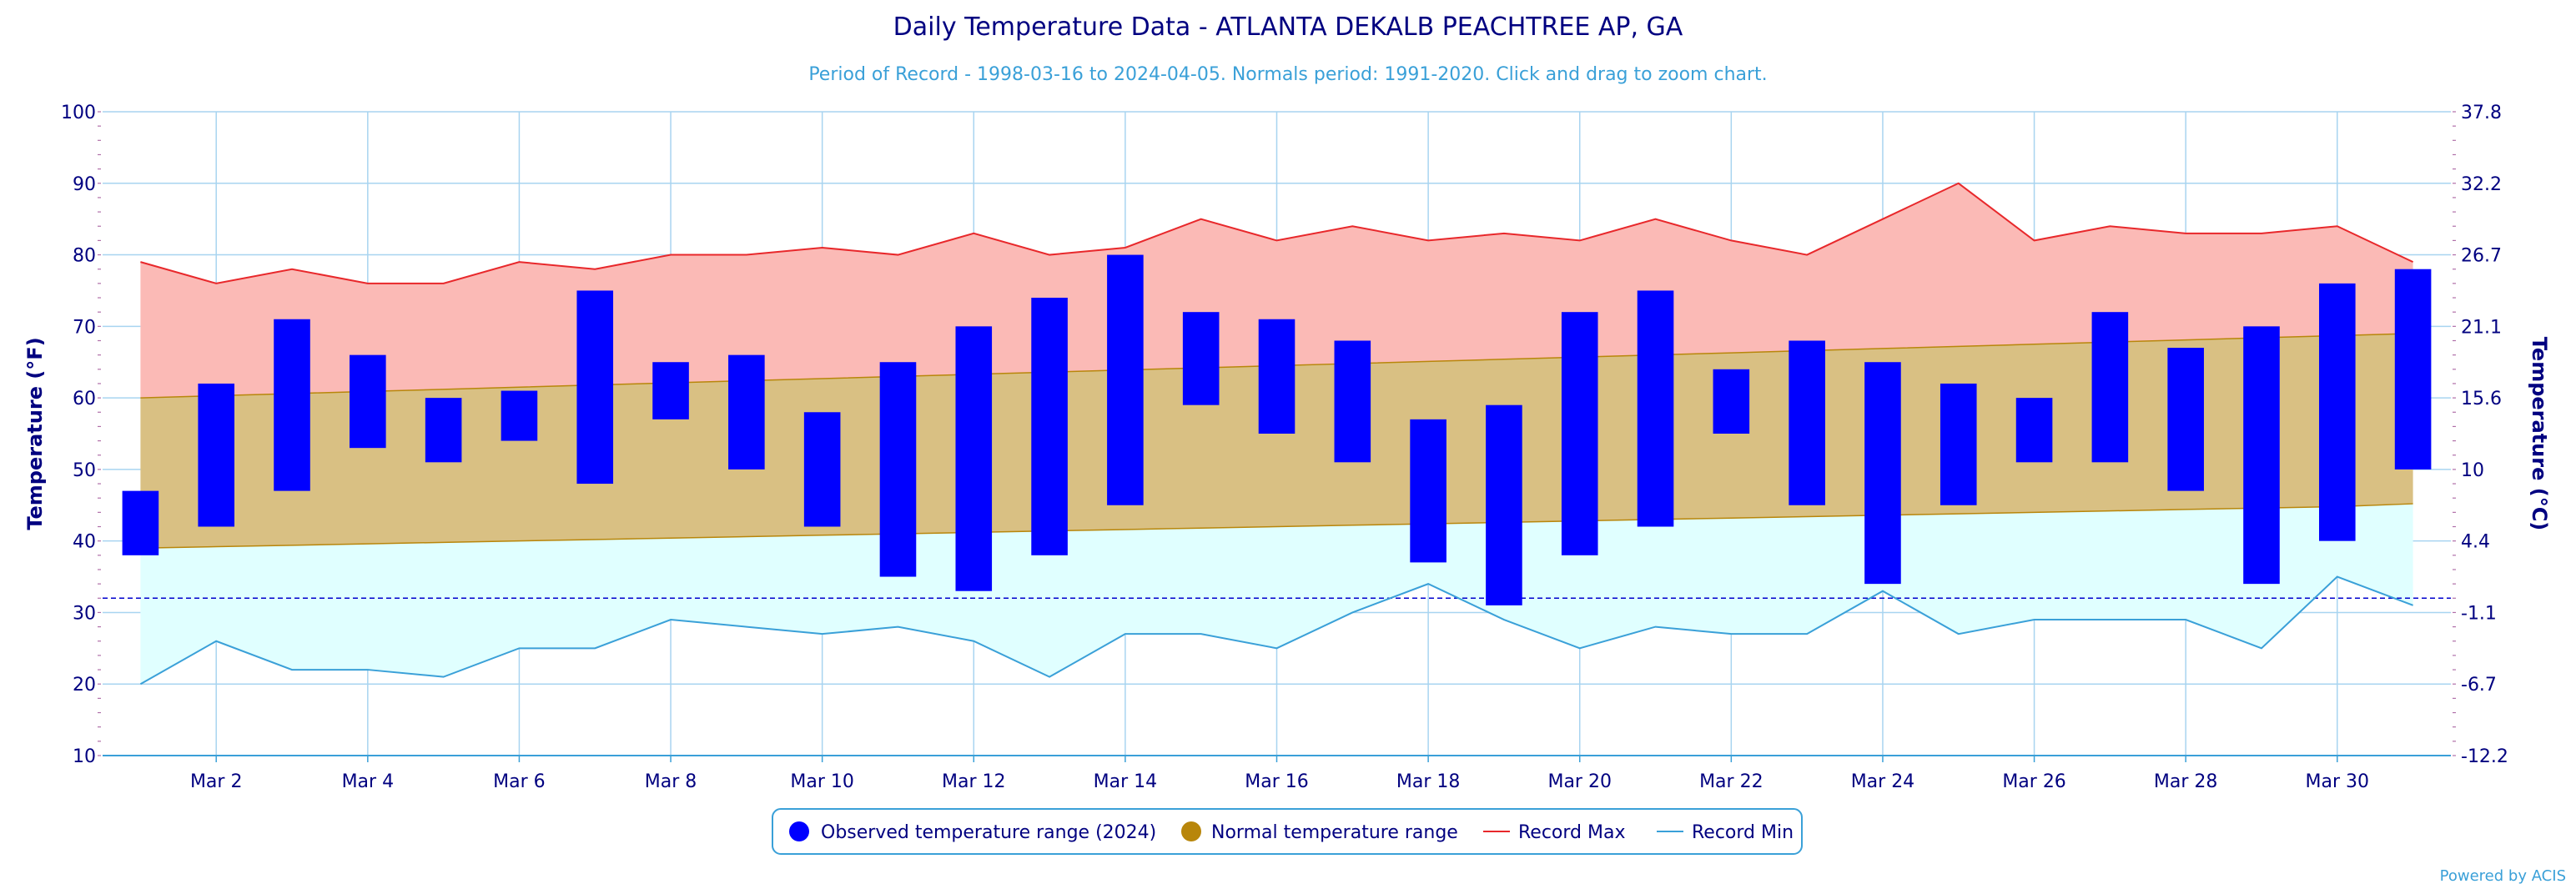 The image size is (2576, 889). Describe the element at coordinates (2186, 781) in the screenshot. I see `x-tick-label: Mar 28` at that location.